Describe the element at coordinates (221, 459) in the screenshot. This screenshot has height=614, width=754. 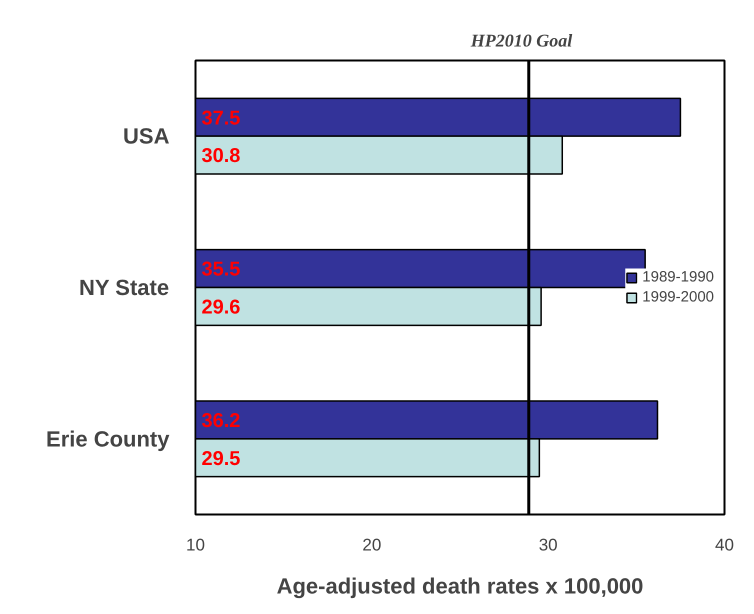
I see `data-label: 29.5` at that location.